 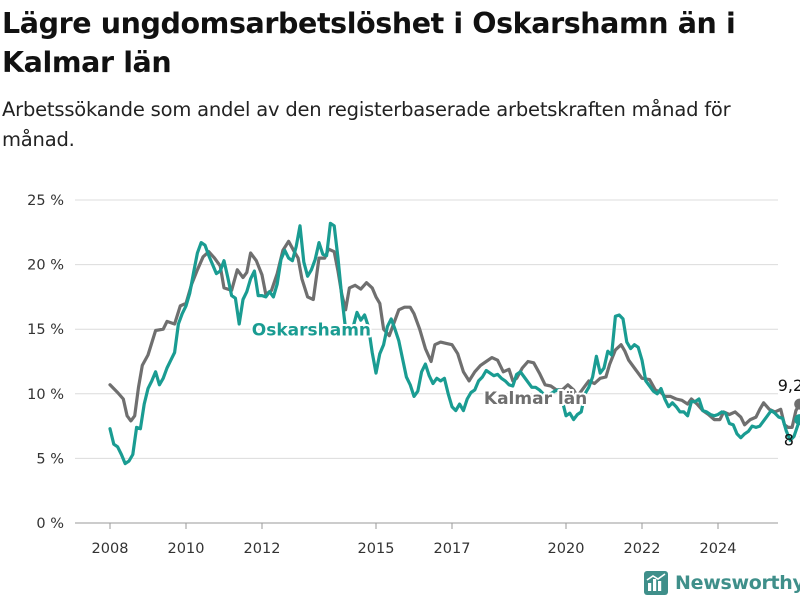 I want to click on y-tick-label: 20 %, so click(x=45, y=266).